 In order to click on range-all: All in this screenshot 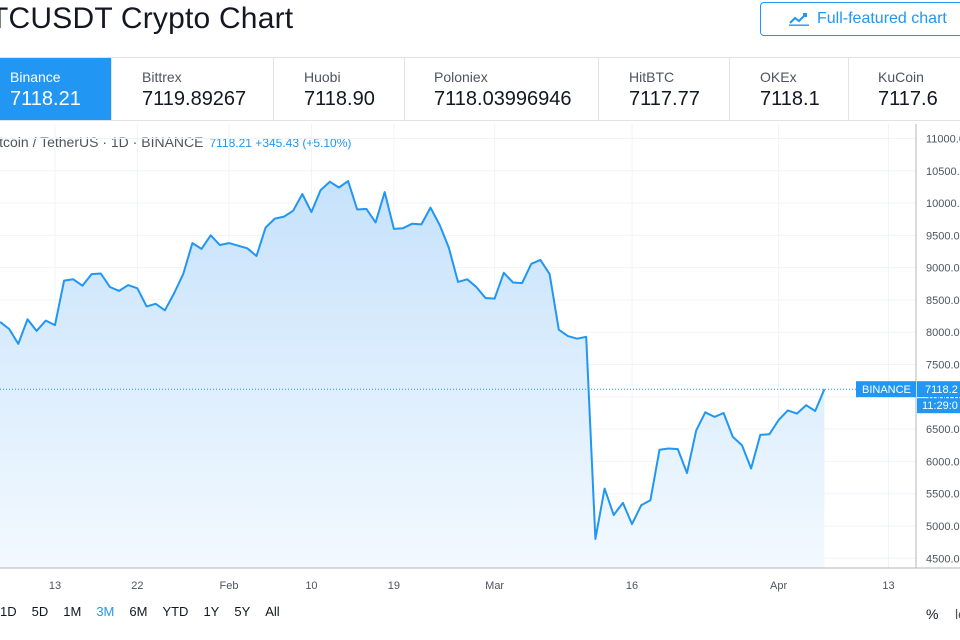, I will do `click(272, 611)`.